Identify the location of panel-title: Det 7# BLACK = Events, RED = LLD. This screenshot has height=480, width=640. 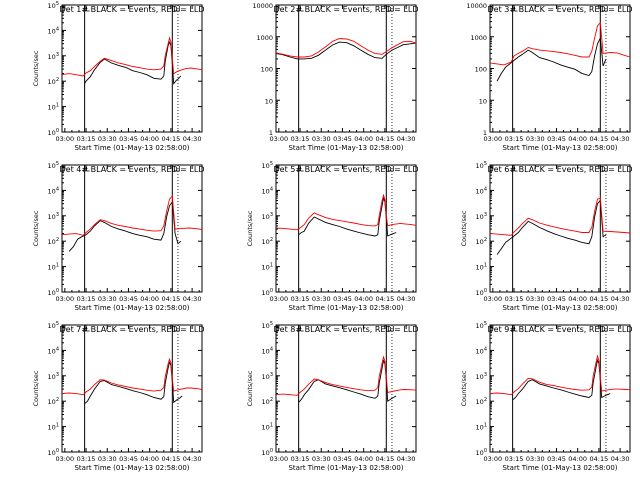
(132, 329).